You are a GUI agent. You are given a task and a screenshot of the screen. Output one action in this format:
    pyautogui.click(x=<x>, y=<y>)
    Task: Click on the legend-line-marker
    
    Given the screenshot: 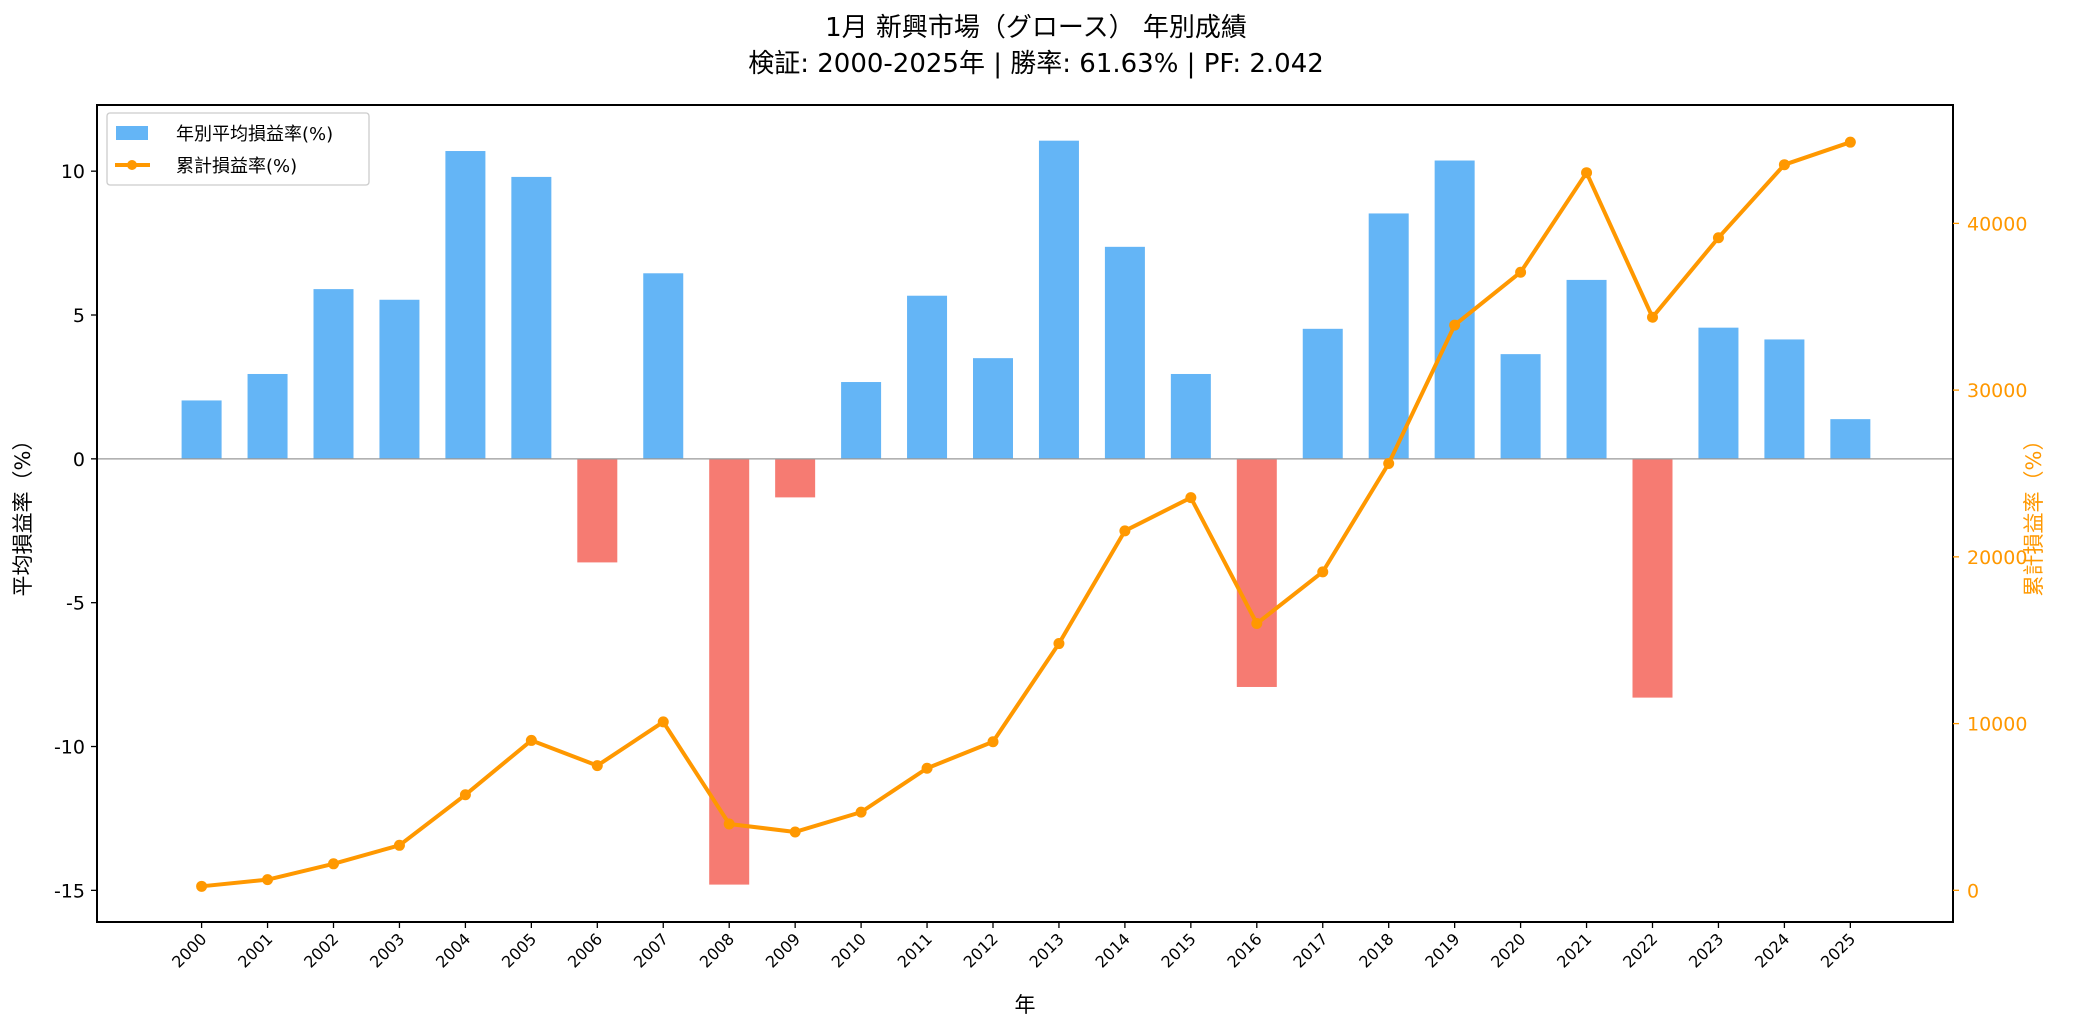 What is the action you would take?
    pyautogui.click(x=132, y=165)
    